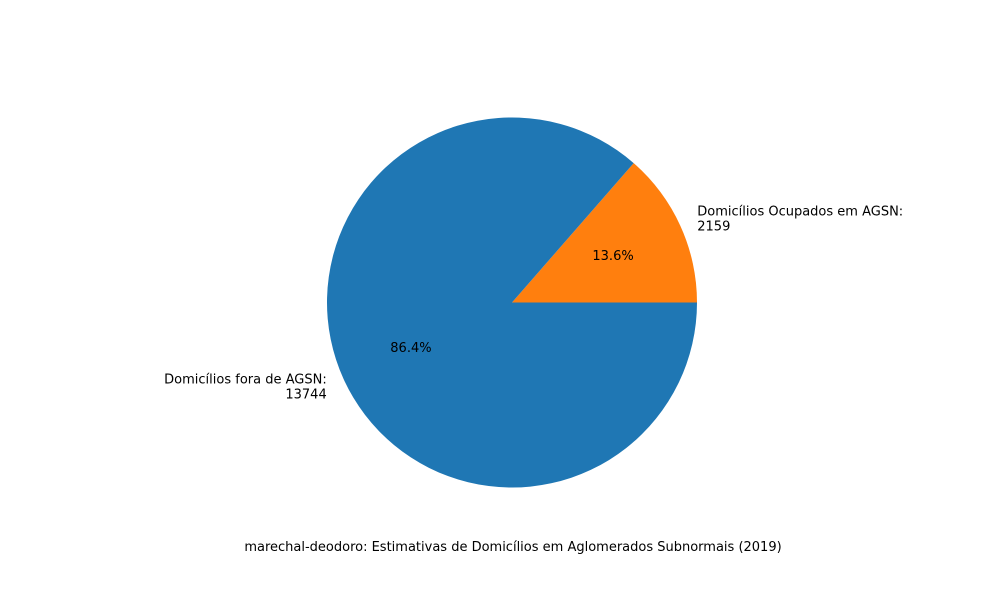  Describe the element at coordinates (410, 348) in the screenshot. I see `pie-percent-label-1: 86.4%` at that location.